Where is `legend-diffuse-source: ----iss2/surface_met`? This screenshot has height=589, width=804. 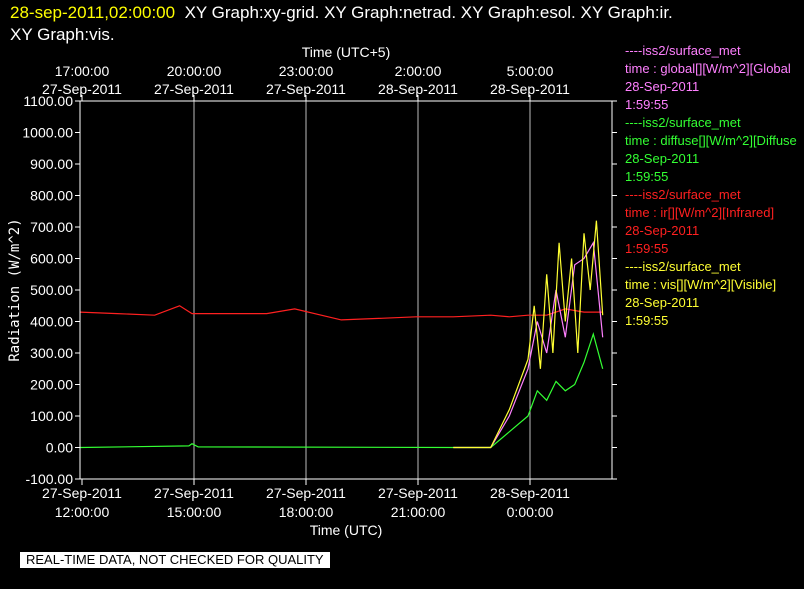 legend-diffuse-source: ----iss2/surface_met is located at coordinates (683, 122).